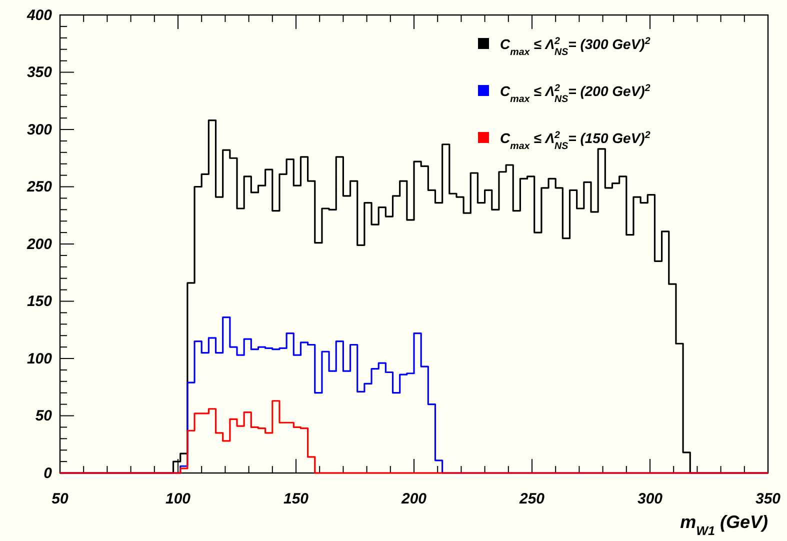 Image resolution: width=787 pixels, height=541 pixels. I want to click on x-tick-label: 200, so click(414, 499).